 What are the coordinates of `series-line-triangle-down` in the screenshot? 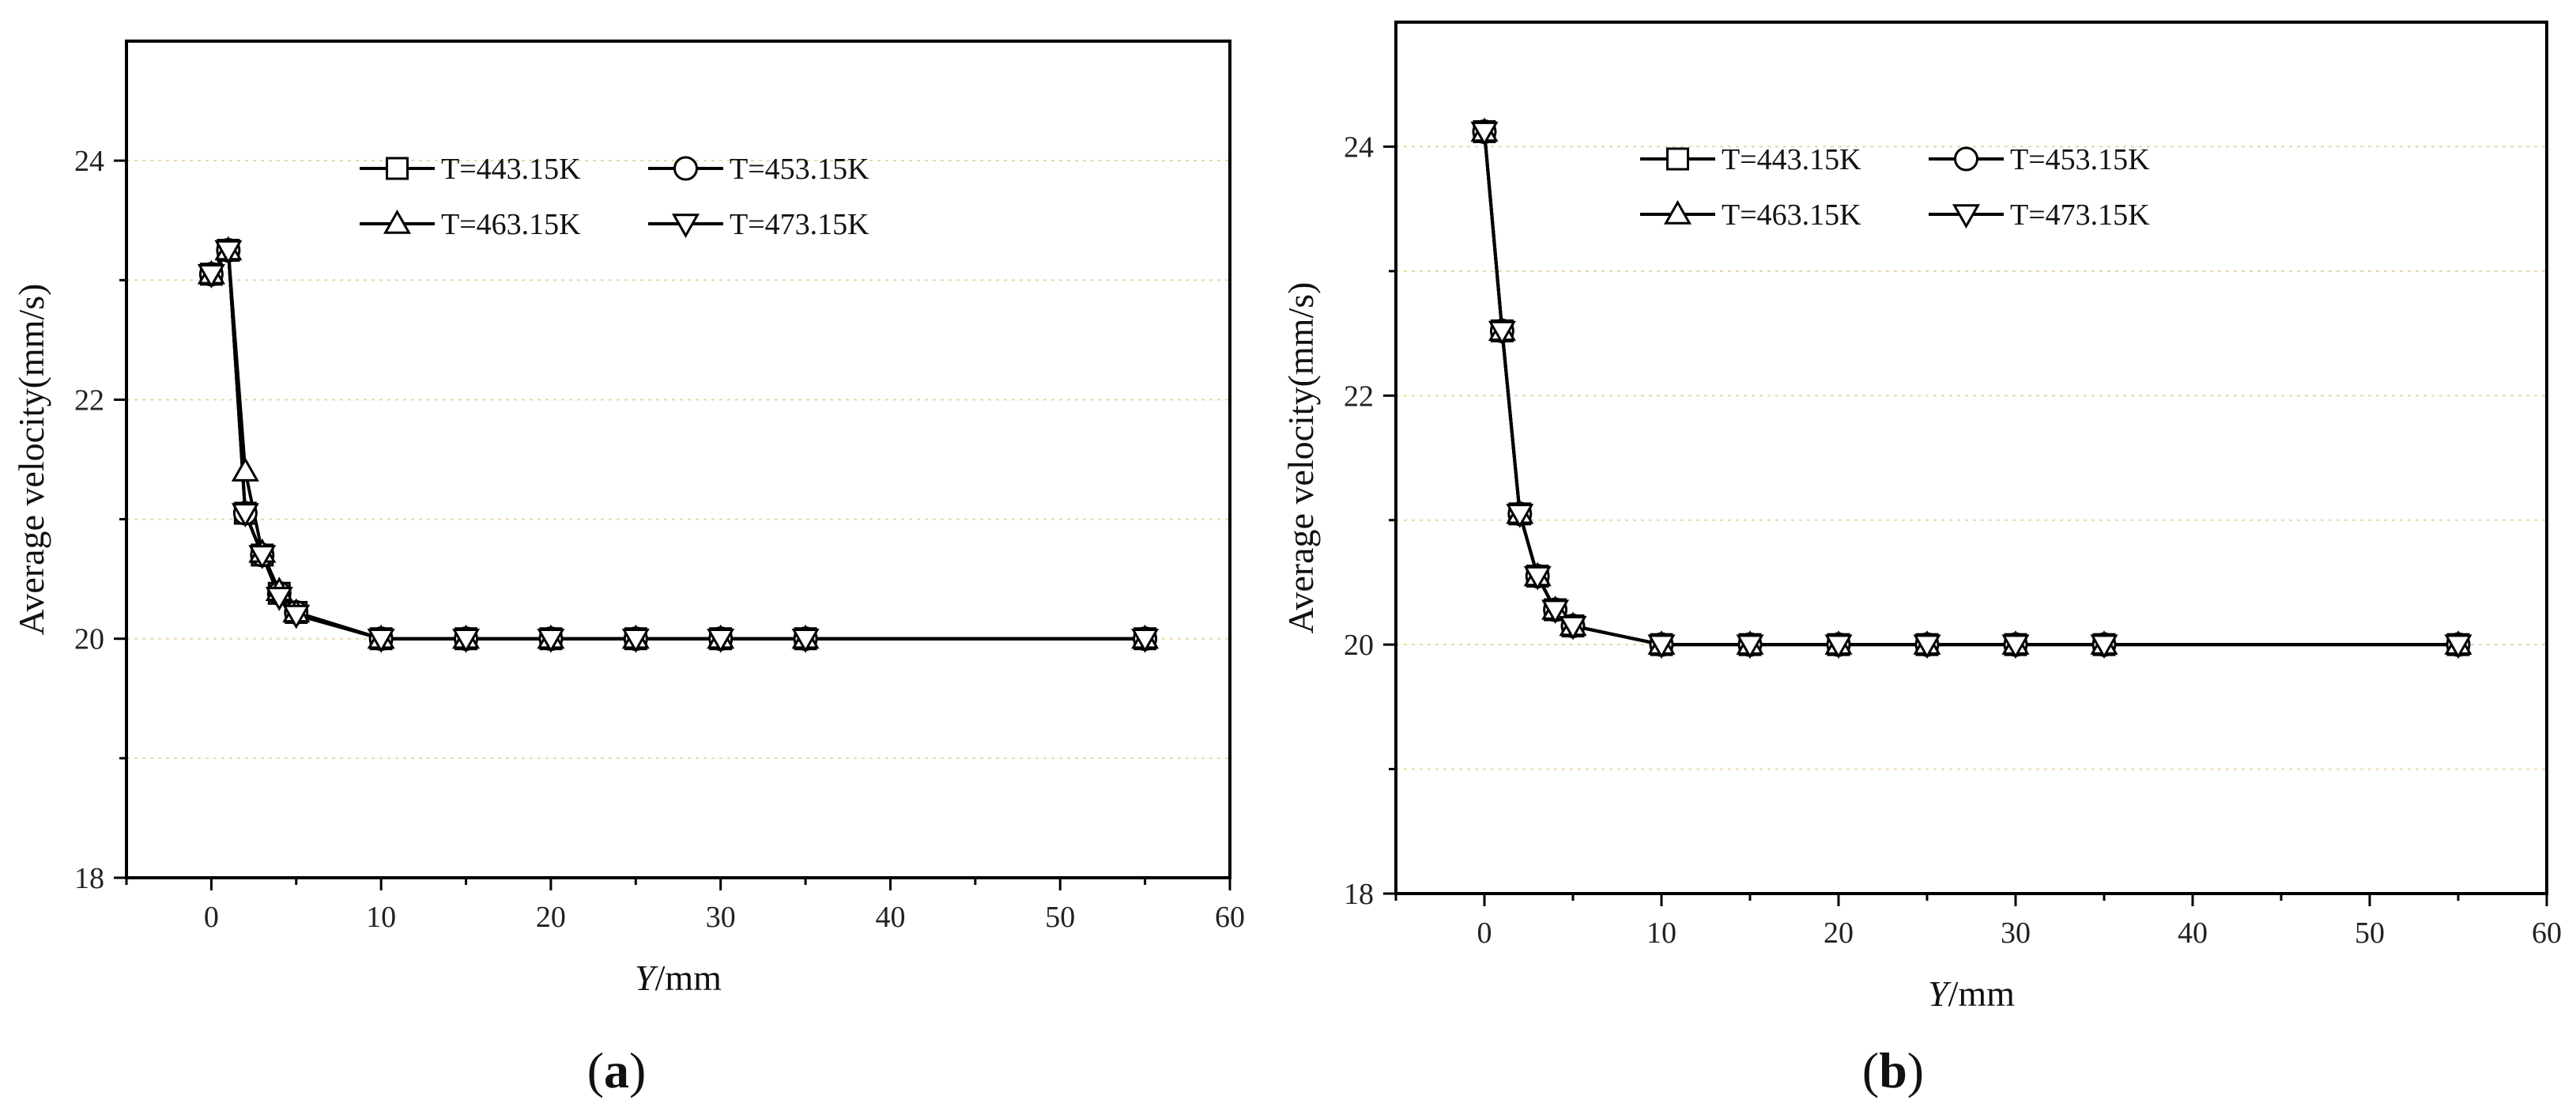 It's located at (677, 444).